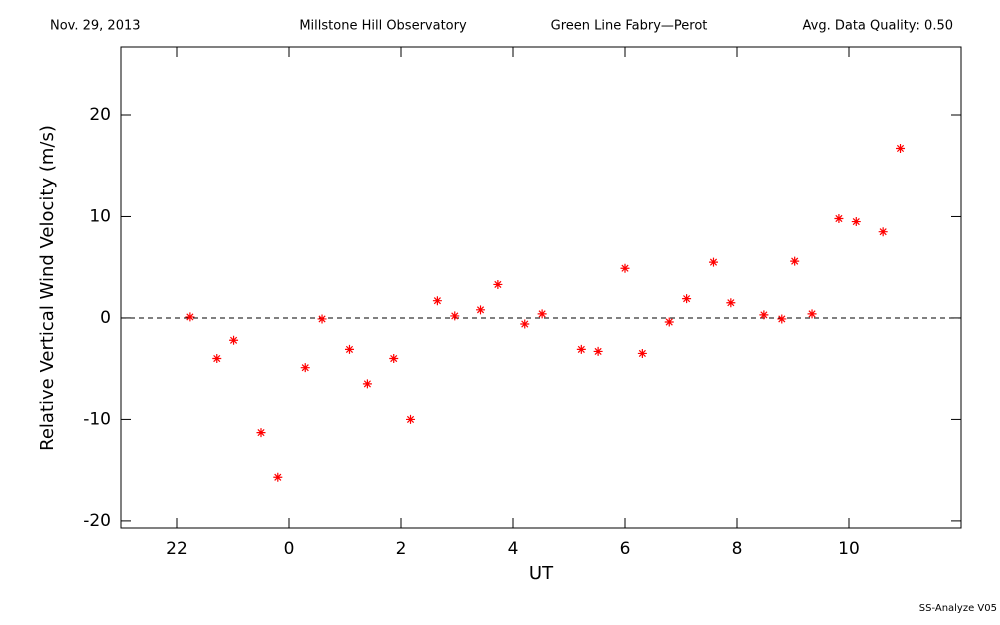 This screenshot has height=625, width=1000. What do you see at coordinates (97, 419) in the screenshot?
I see `y-tick-label: -10` at bounding box center [97, 419].